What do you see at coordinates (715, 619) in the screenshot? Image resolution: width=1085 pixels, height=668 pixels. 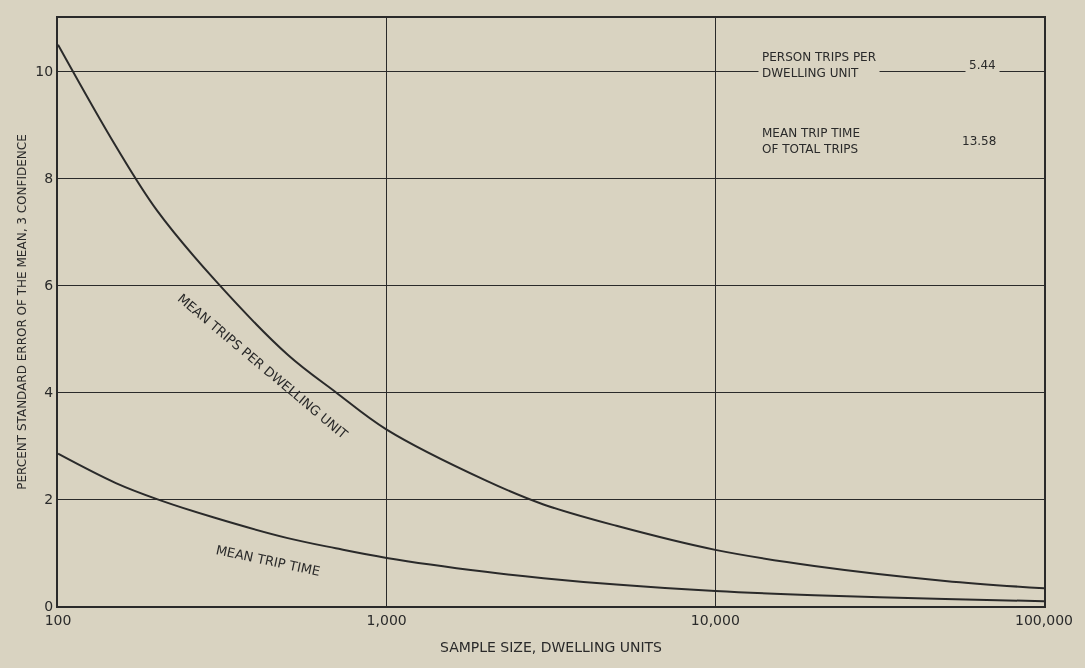 I see `x-tick-label: 10,000` at bounding box center [715, 619].